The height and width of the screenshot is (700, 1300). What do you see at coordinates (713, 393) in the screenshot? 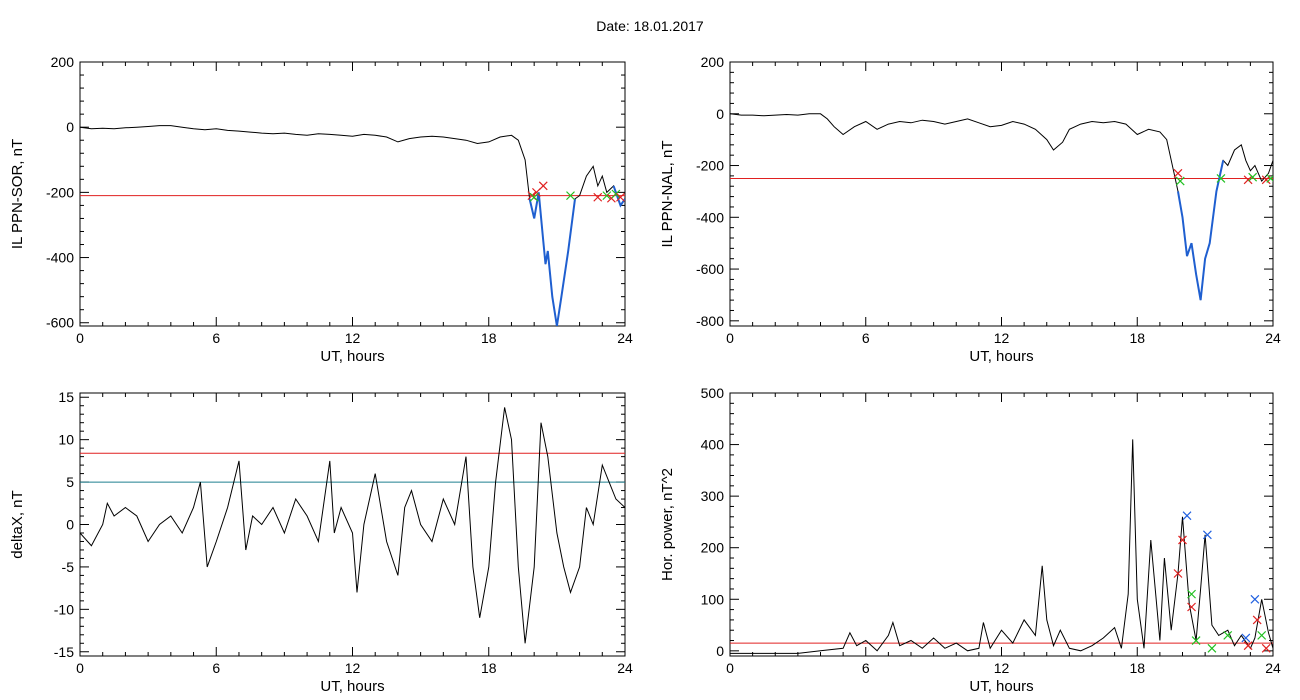
I see `y-tick-label: 500` at bounding box center [713, 393].